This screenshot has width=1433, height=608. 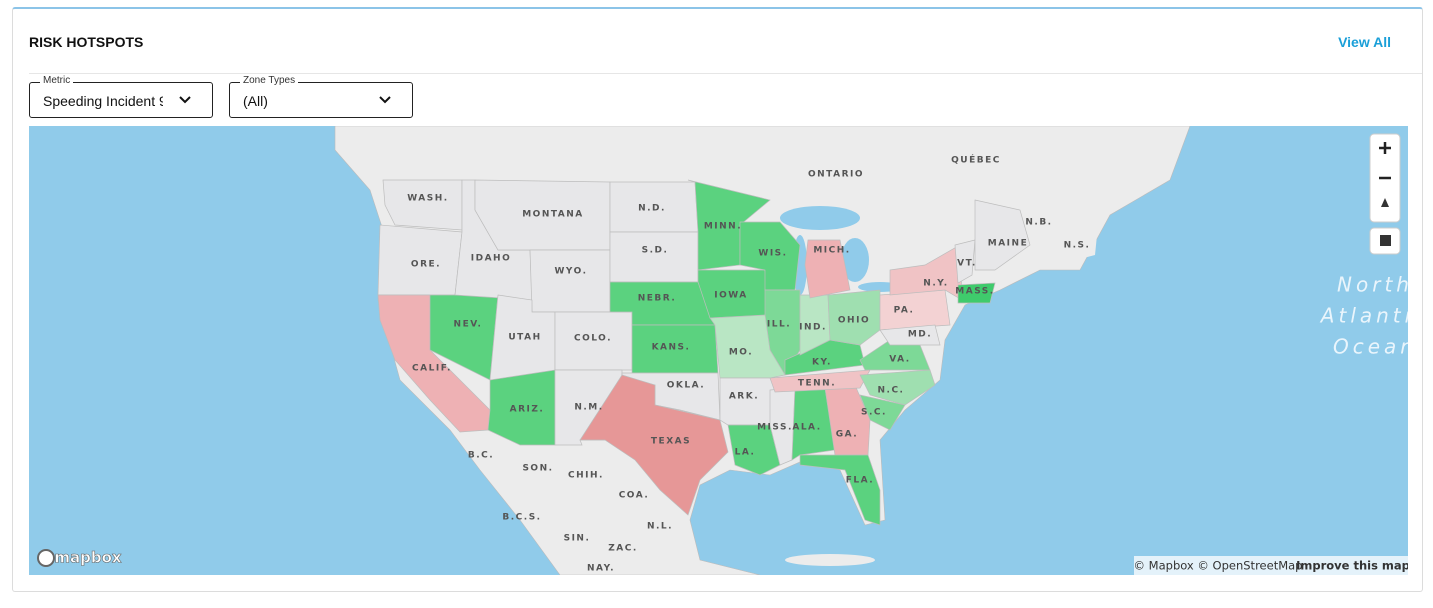 What do you see at coordinates (920, 335) in the screenshot?
I see `state-label: MD.` at bounding box center [920, 335].